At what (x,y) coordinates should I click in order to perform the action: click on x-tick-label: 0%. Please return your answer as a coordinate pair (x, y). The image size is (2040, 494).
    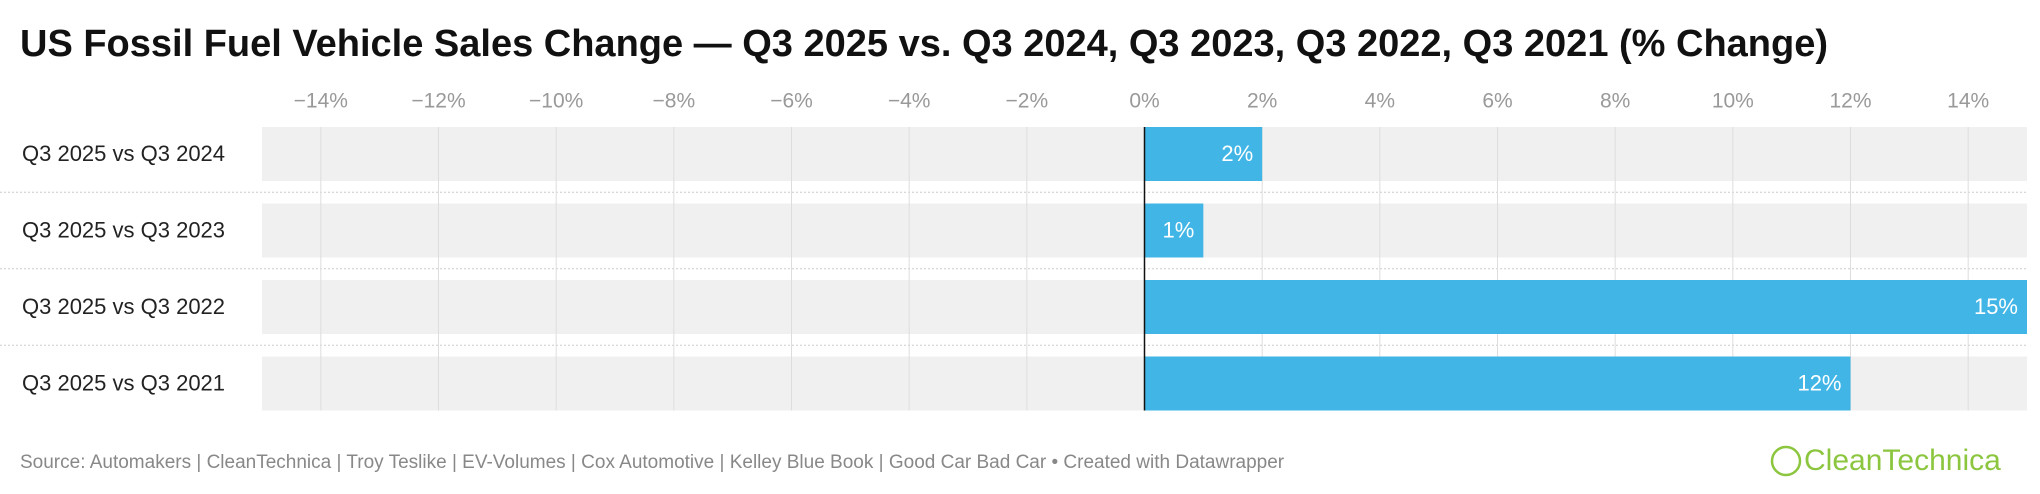
    Looking at the image, I should click on (1144, 101).